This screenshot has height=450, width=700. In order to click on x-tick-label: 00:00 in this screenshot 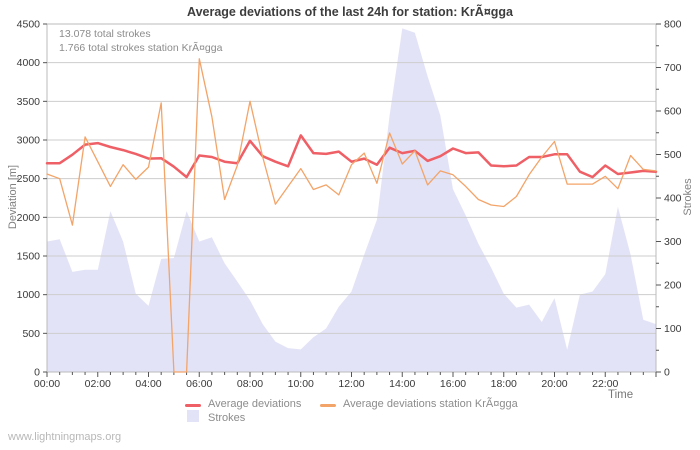, I will do `click(47, 384)`.